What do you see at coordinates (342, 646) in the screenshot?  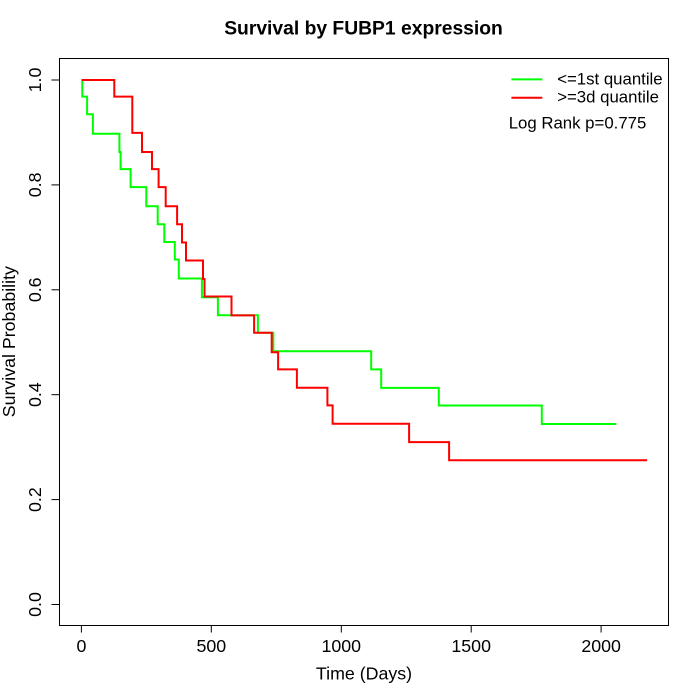 I see `svg-text: 1000` at bounding box center [342, 646].